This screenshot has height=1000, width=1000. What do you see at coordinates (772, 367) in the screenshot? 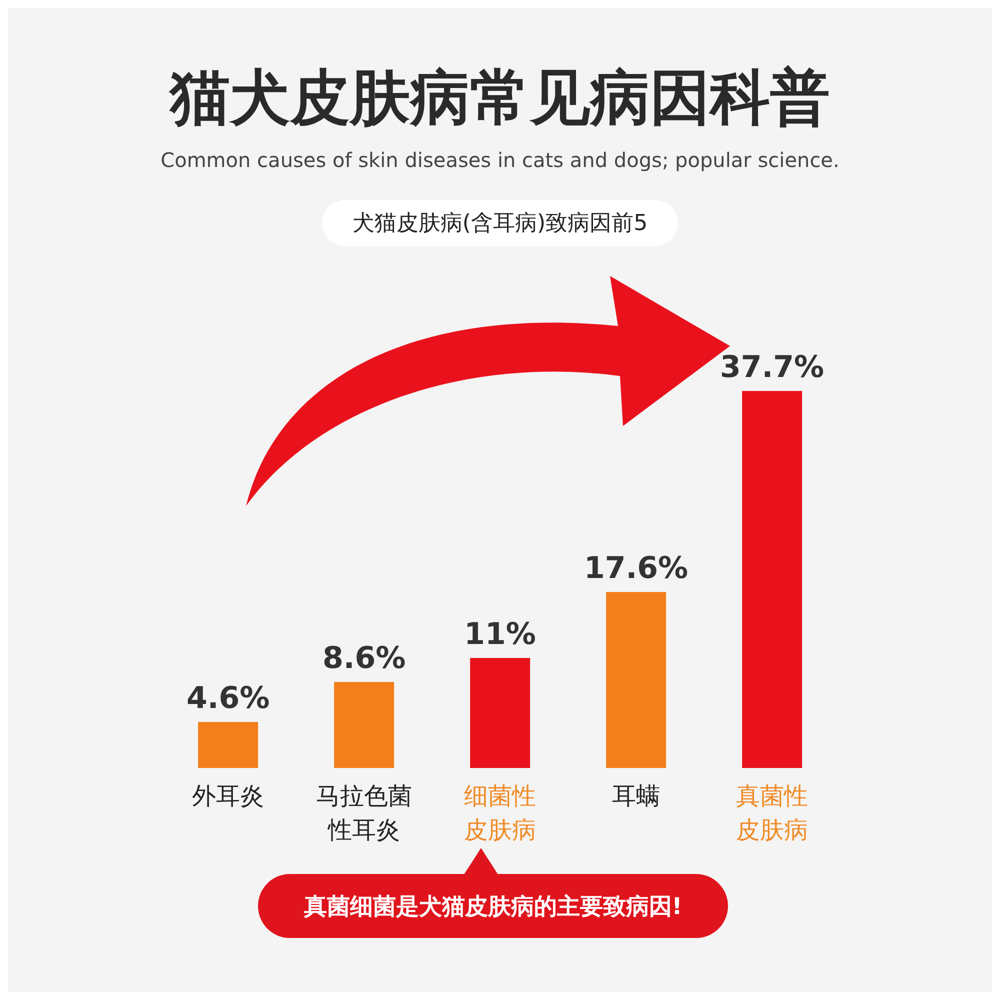
I see `data-label: 37.7%` at bounding box center [772, 367].